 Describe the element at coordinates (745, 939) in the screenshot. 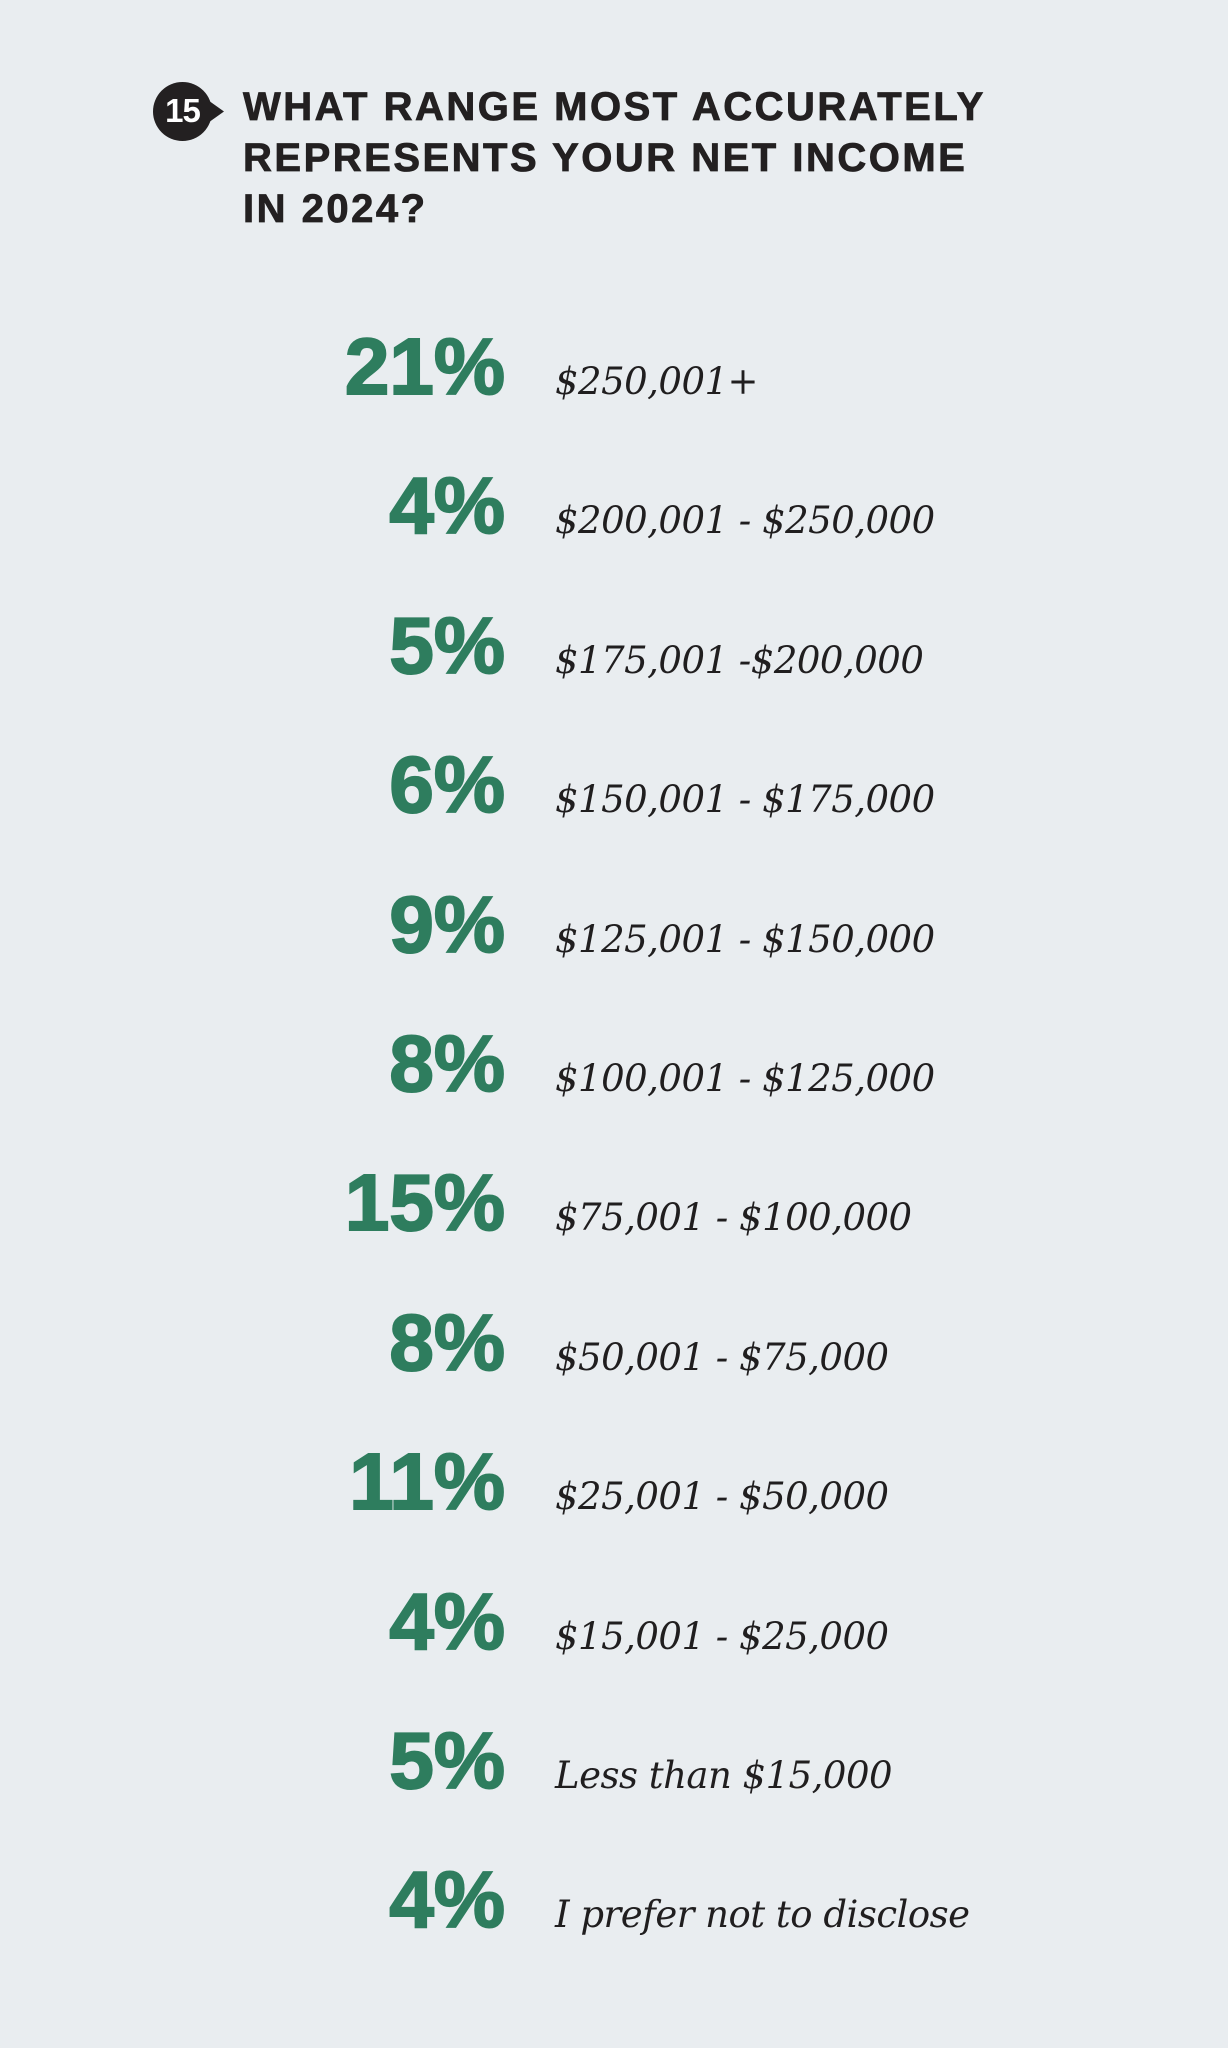

I see `stat-range-label: $125,001 - $150,000` at that location.